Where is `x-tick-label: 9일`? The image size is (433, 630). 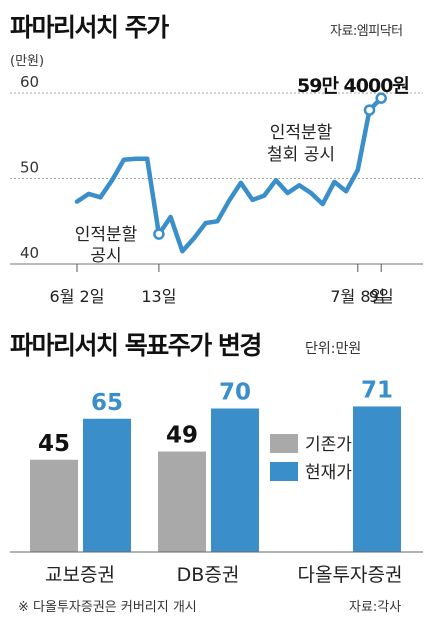
x-tick-label: 9일 is located at coordinates (381, 296).